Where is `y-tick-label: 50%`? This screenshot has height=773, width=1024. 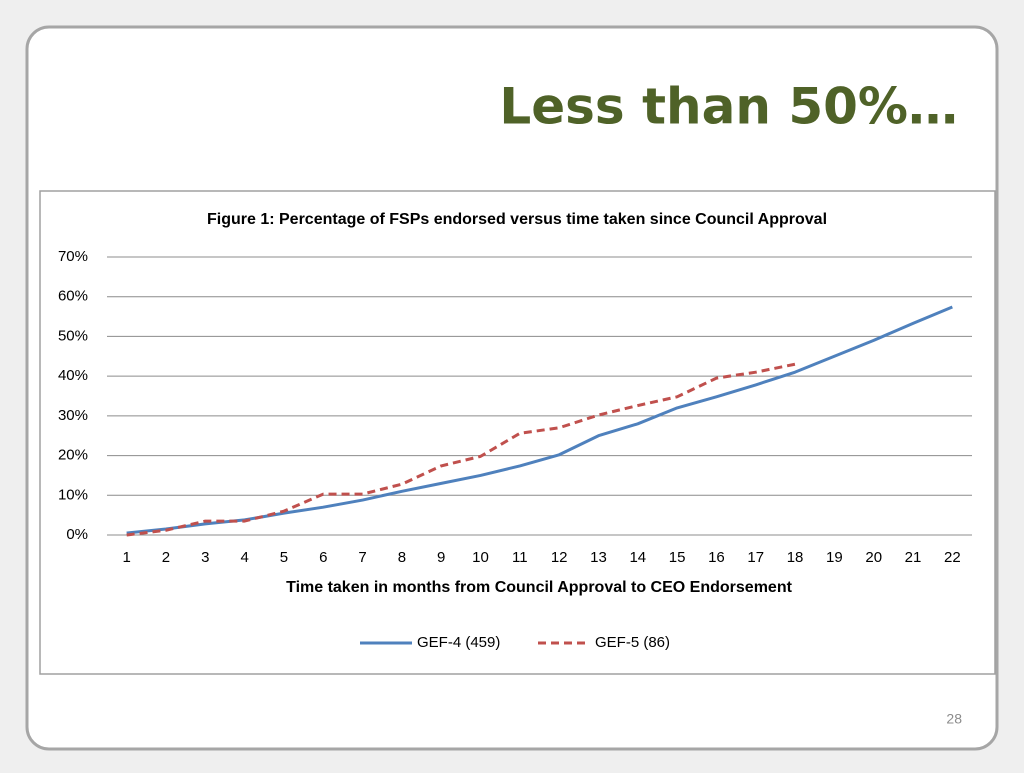
y-tick-label: 50% is located at coordinates (73, 335).